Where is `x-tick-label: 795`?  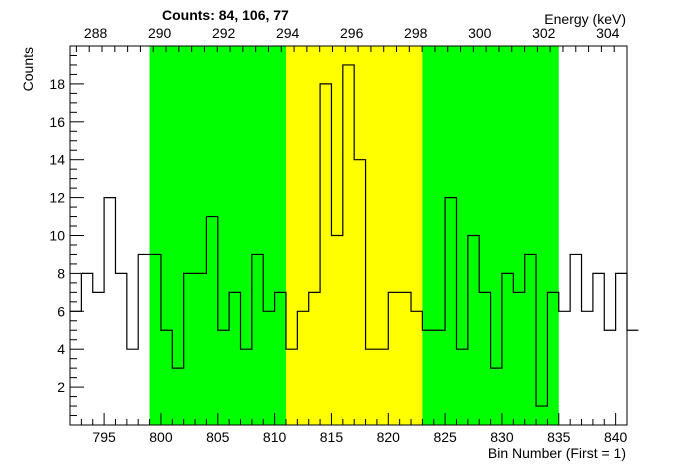
x-tick-label: 795 is located at coordinates (104, 437).